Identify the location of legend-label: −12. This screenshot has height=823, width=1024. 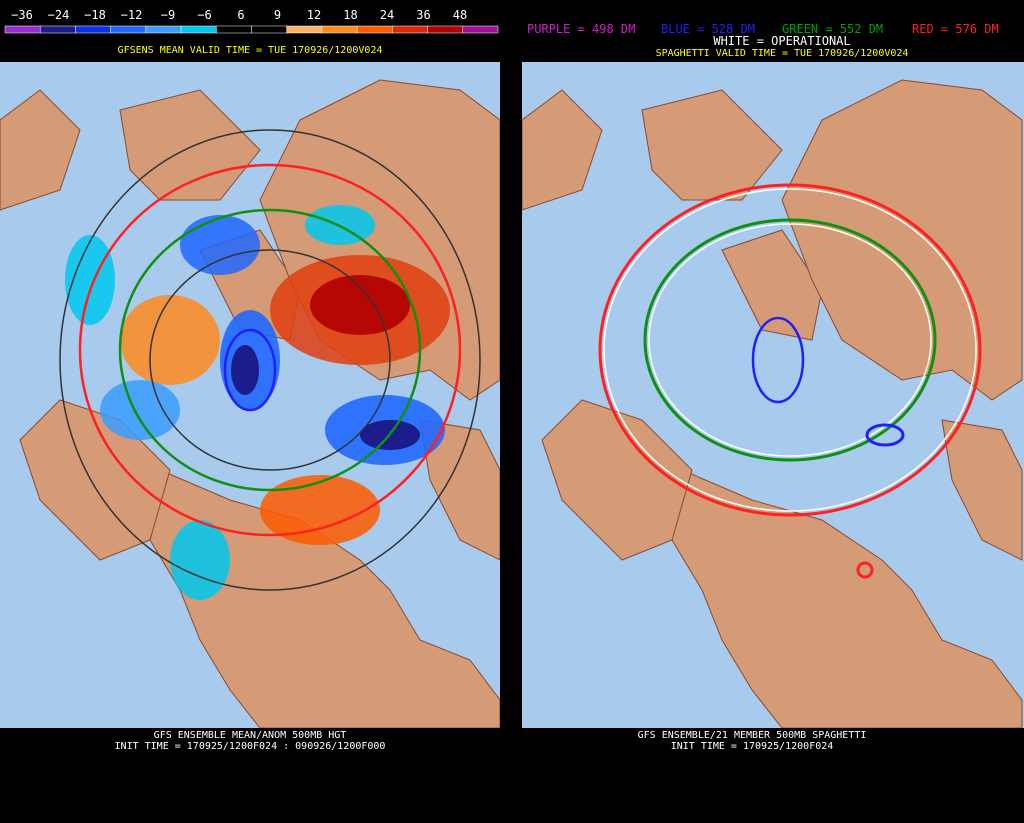
(132, 15).